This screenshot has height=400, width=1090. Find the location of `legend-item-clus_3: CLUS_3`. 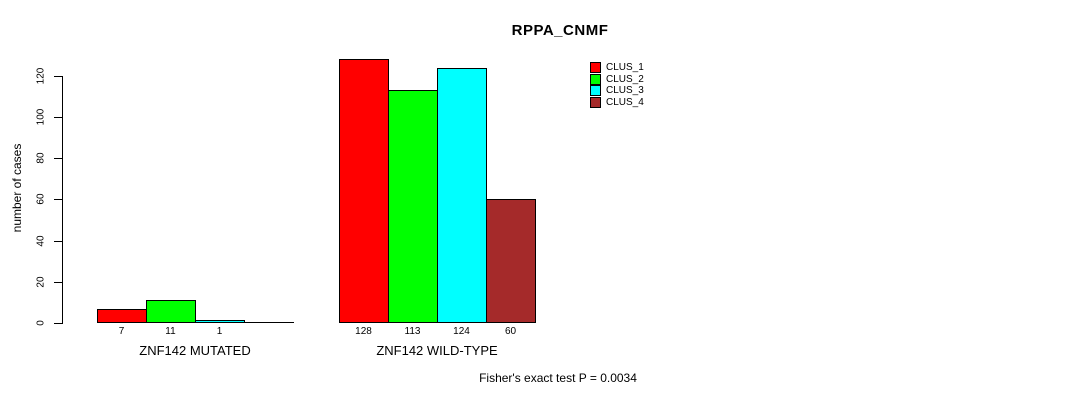

legend-item-clus_3: CLUS_3 is located at coordinates (635, 91).